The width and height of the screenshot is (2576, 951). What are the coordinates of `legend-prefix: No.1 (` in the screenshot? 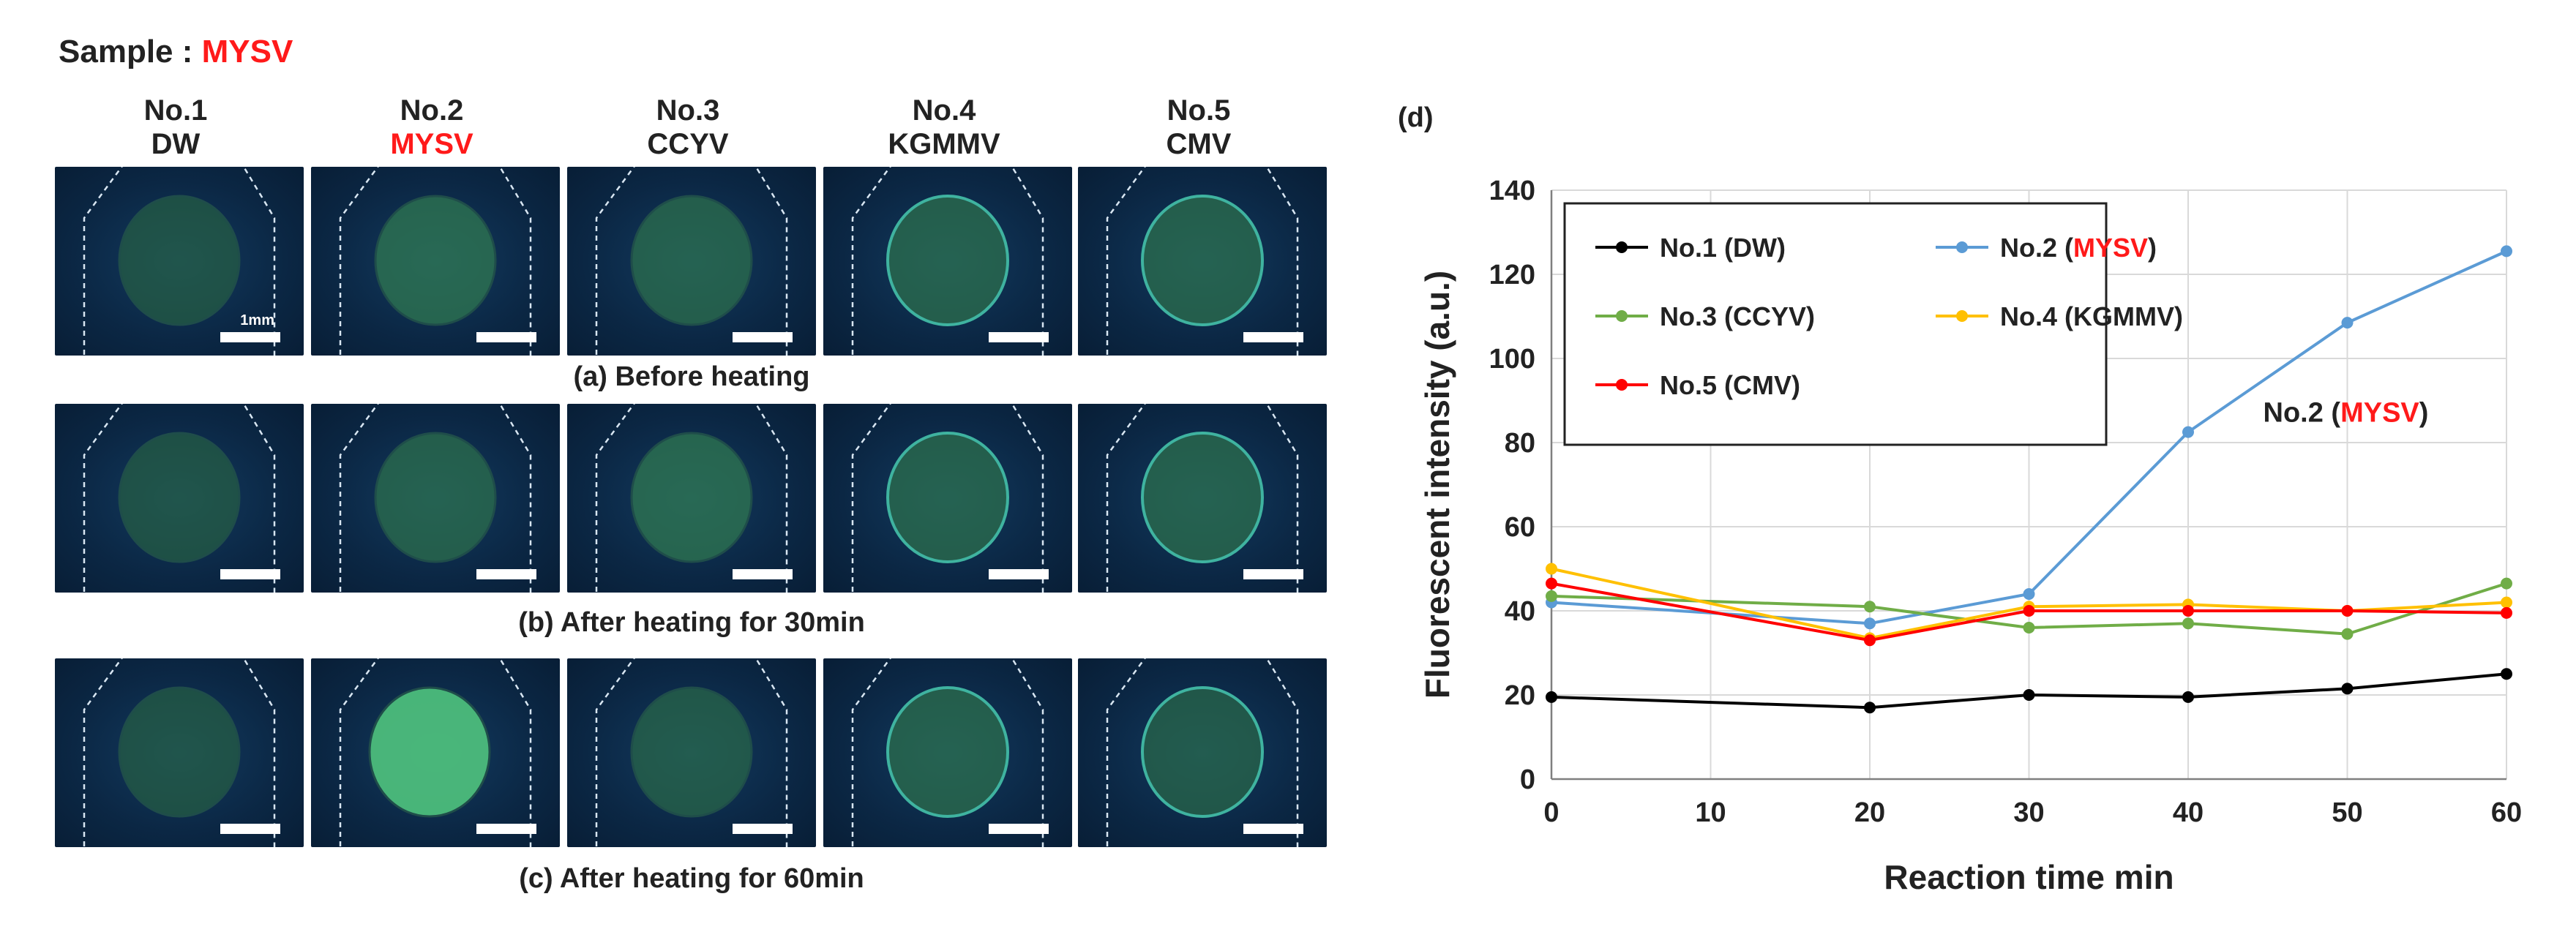 It's located at (1696, 248).